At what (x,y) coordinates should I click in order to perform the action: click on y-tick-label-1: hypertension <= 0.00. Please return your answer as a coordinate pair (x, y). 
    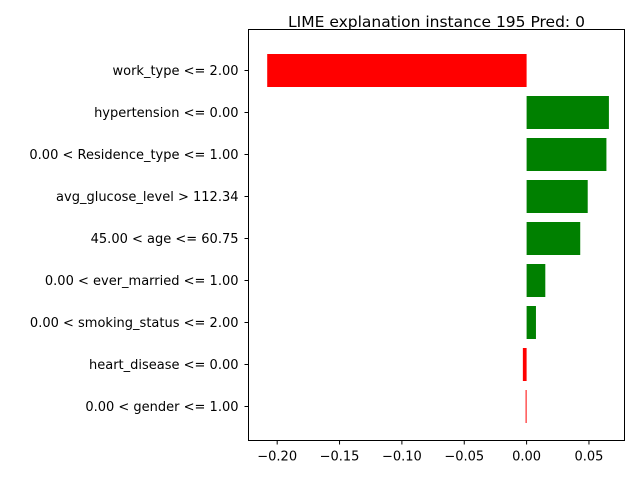
    Looking at the image, I should click on (166, 113).